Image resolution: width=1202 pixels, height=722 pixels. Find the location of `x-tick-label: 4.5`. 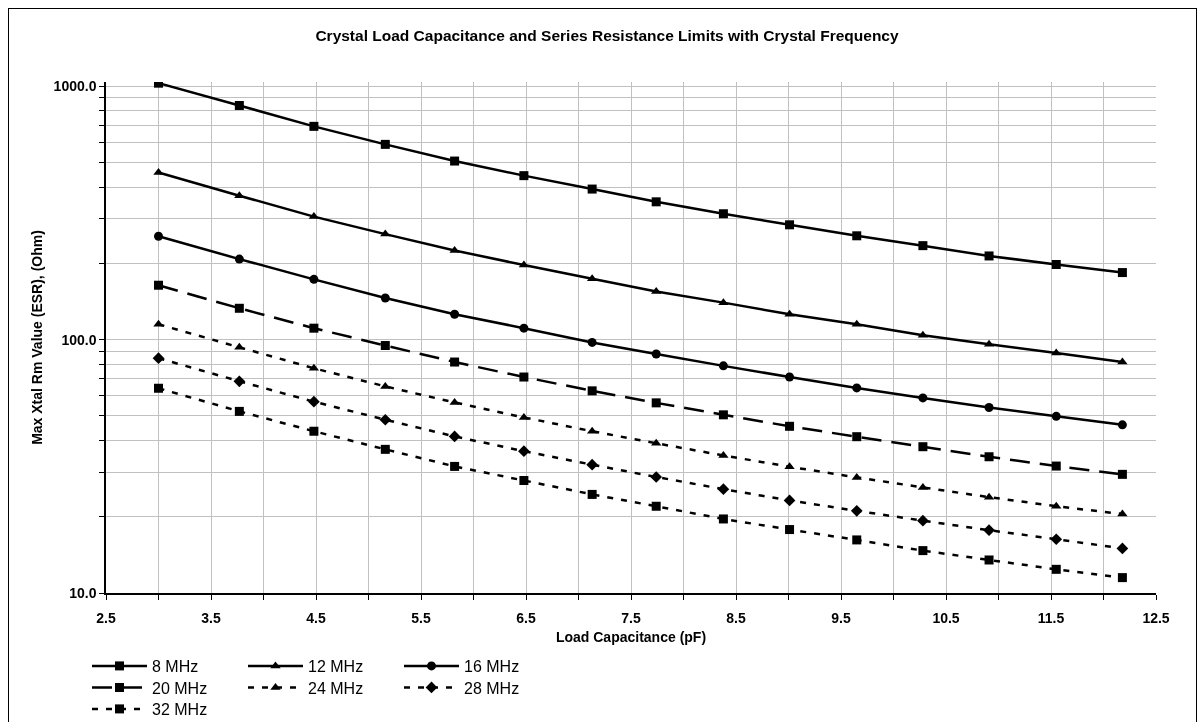

x-tick-label: 4.5 is located at coordinates (316, 617).